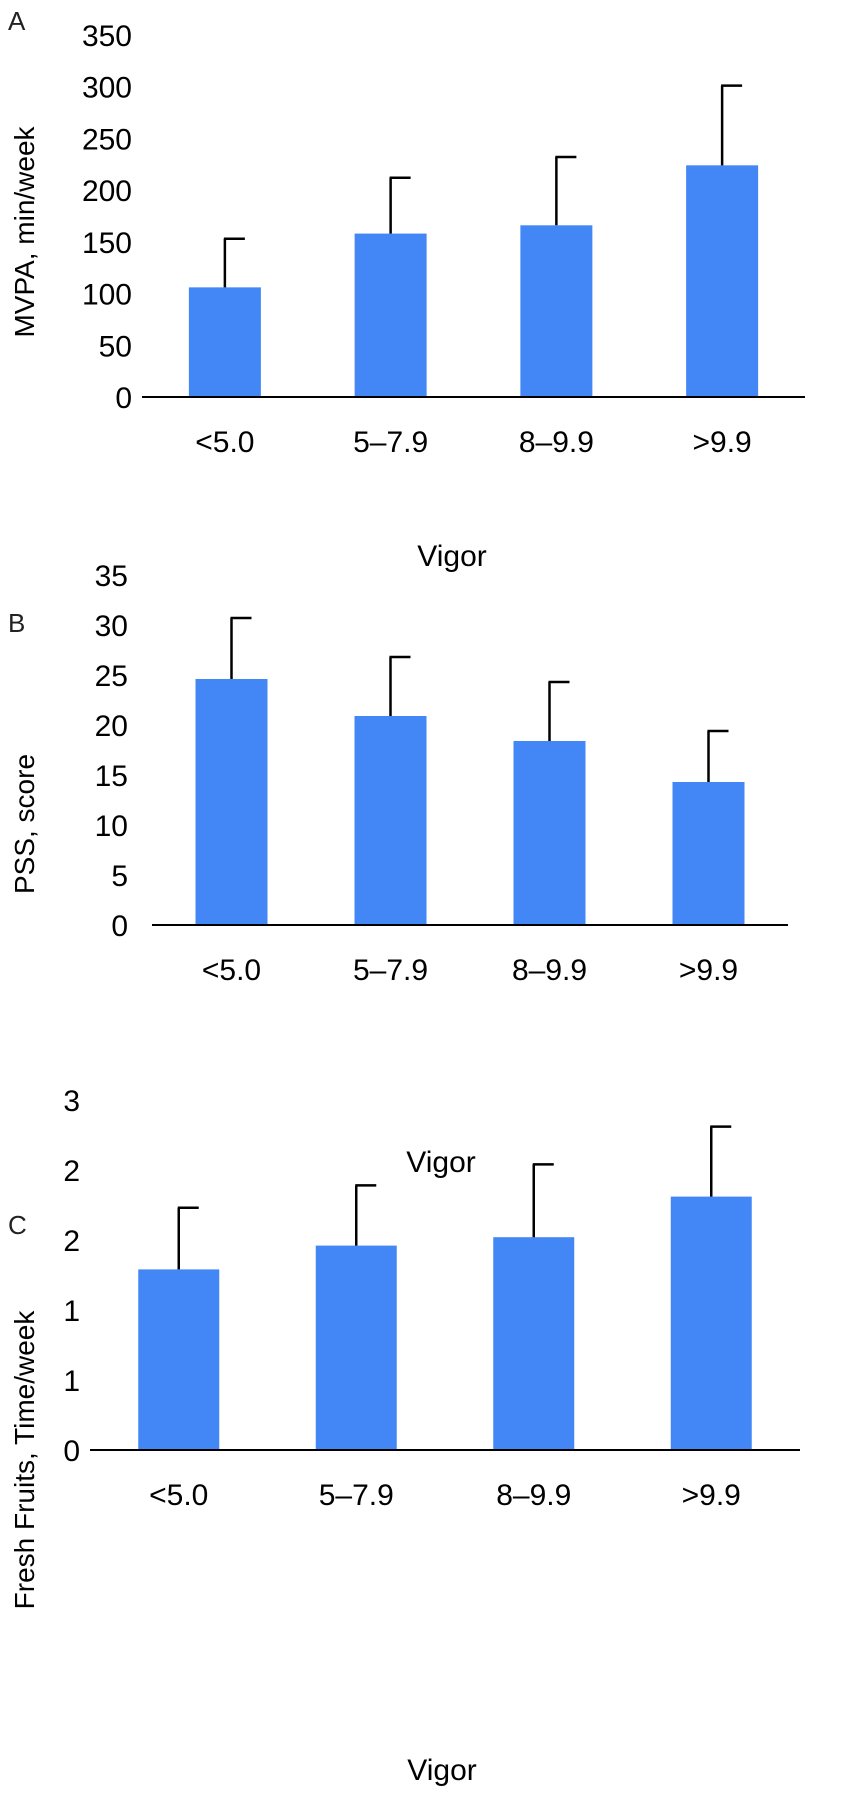 This screenshot has height=1793, width=850. Describe the element at coordinates (549, 970) in the screenshot. I see `panel-b-x-tick-label: 8–9.9` at that location.